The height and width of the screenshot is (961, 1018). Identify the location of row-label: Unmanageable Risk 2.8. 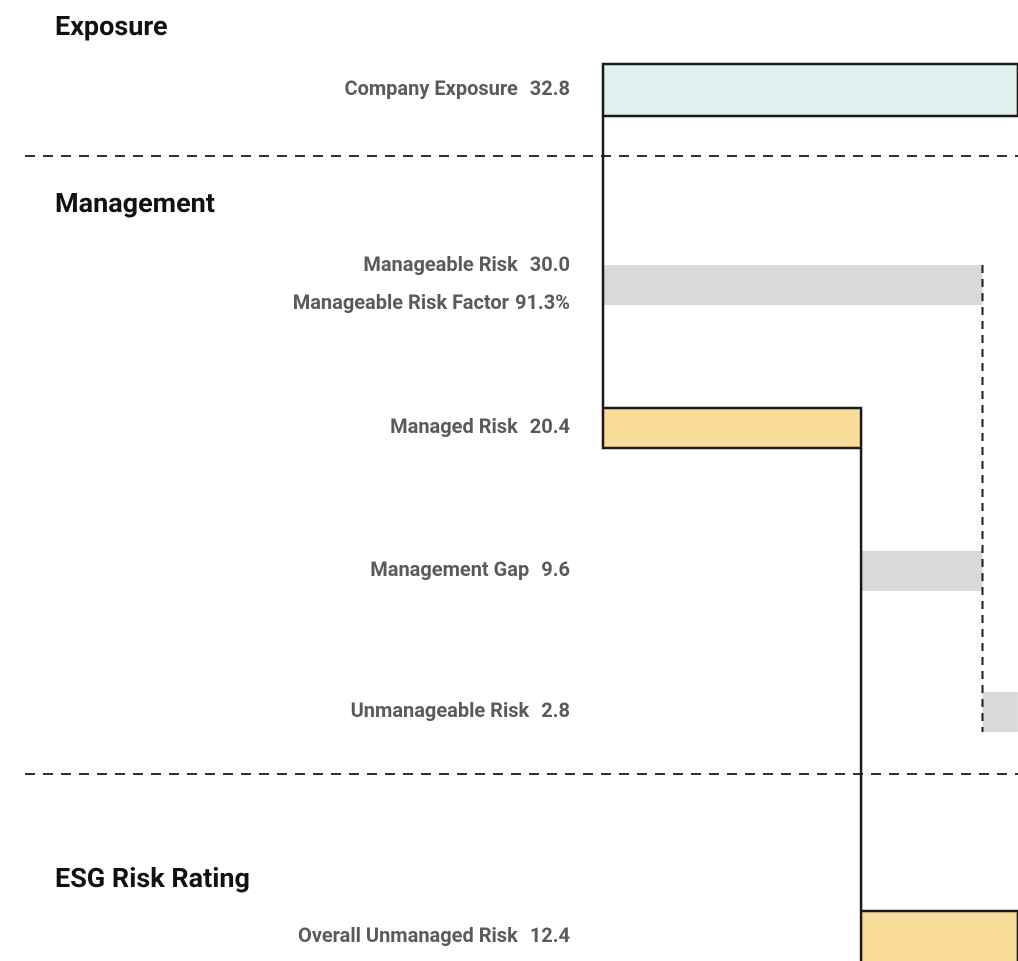
(460, 710).